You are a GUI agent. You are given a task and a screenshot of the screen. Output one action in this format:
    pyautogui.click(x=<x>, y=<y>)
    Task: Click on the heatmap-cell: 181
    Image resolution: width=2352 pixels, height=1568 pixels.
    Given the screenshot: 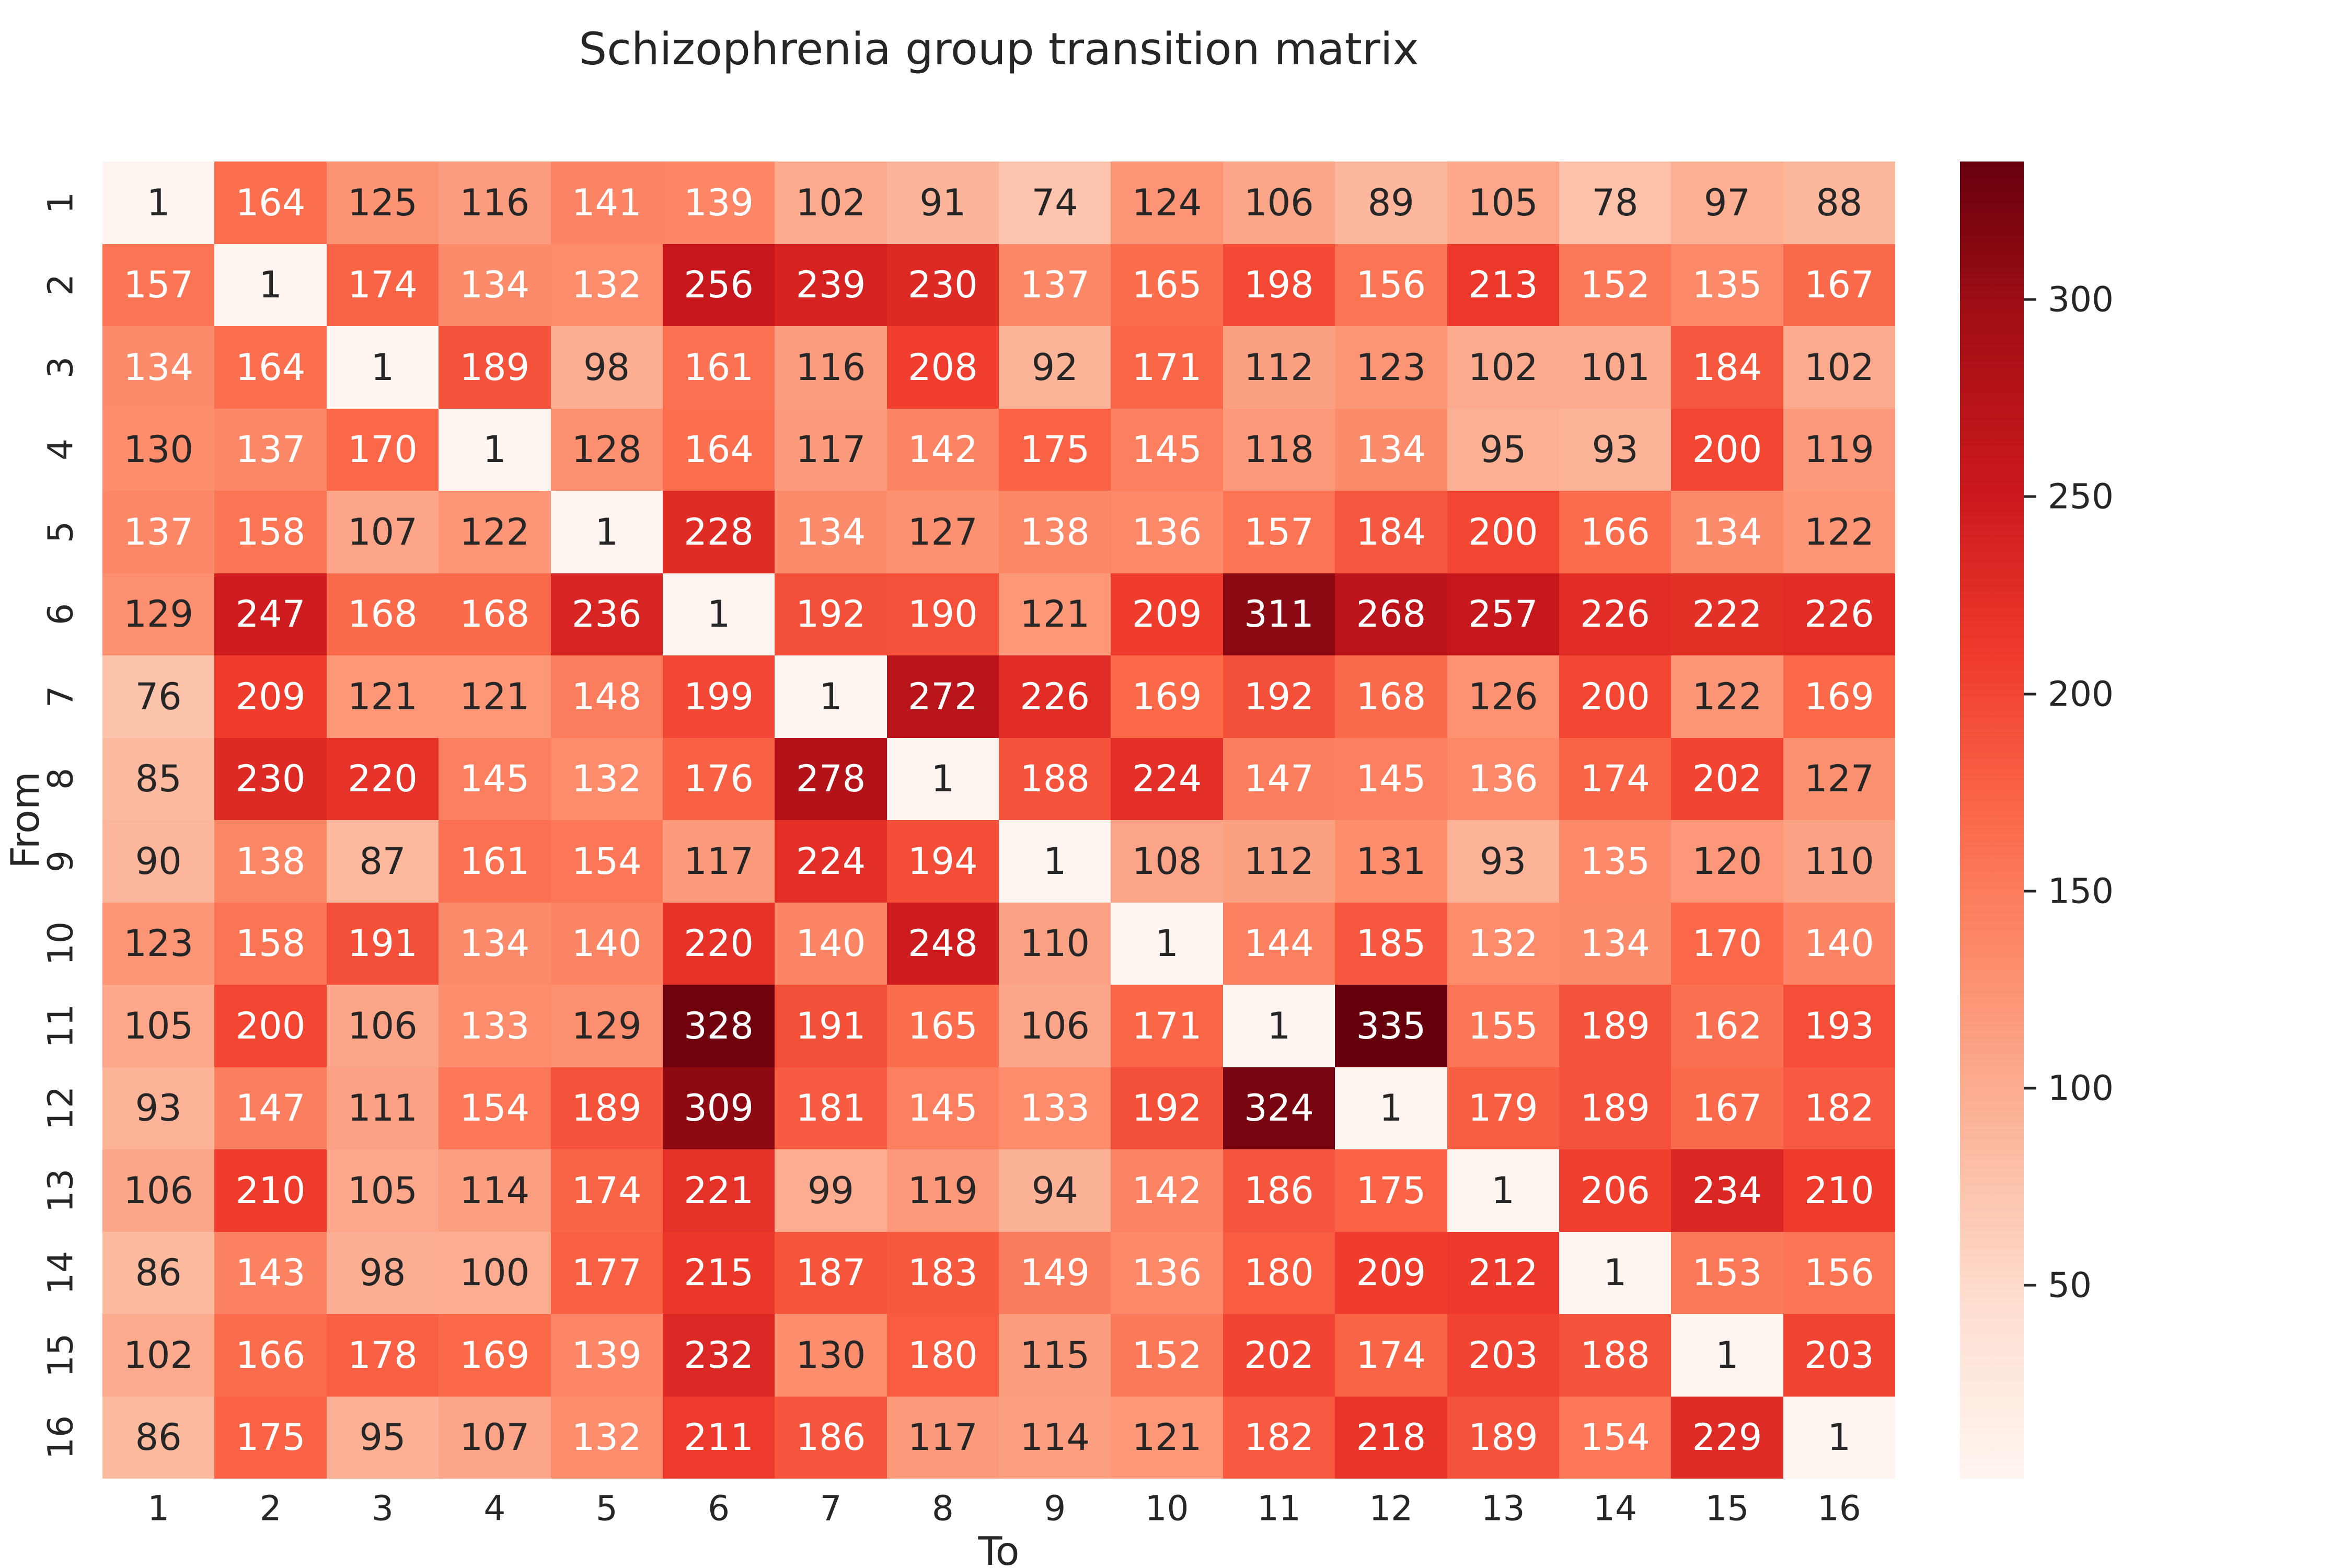 What is the action you would take?
    pyautogui.click(x=831, y=1108)
    